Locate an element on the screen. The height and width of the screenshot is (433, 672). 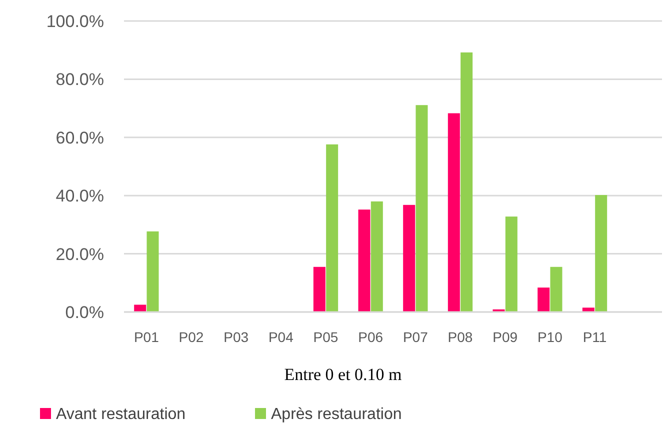
legend-label: Avant restauration is located at coordinates (121, 414).